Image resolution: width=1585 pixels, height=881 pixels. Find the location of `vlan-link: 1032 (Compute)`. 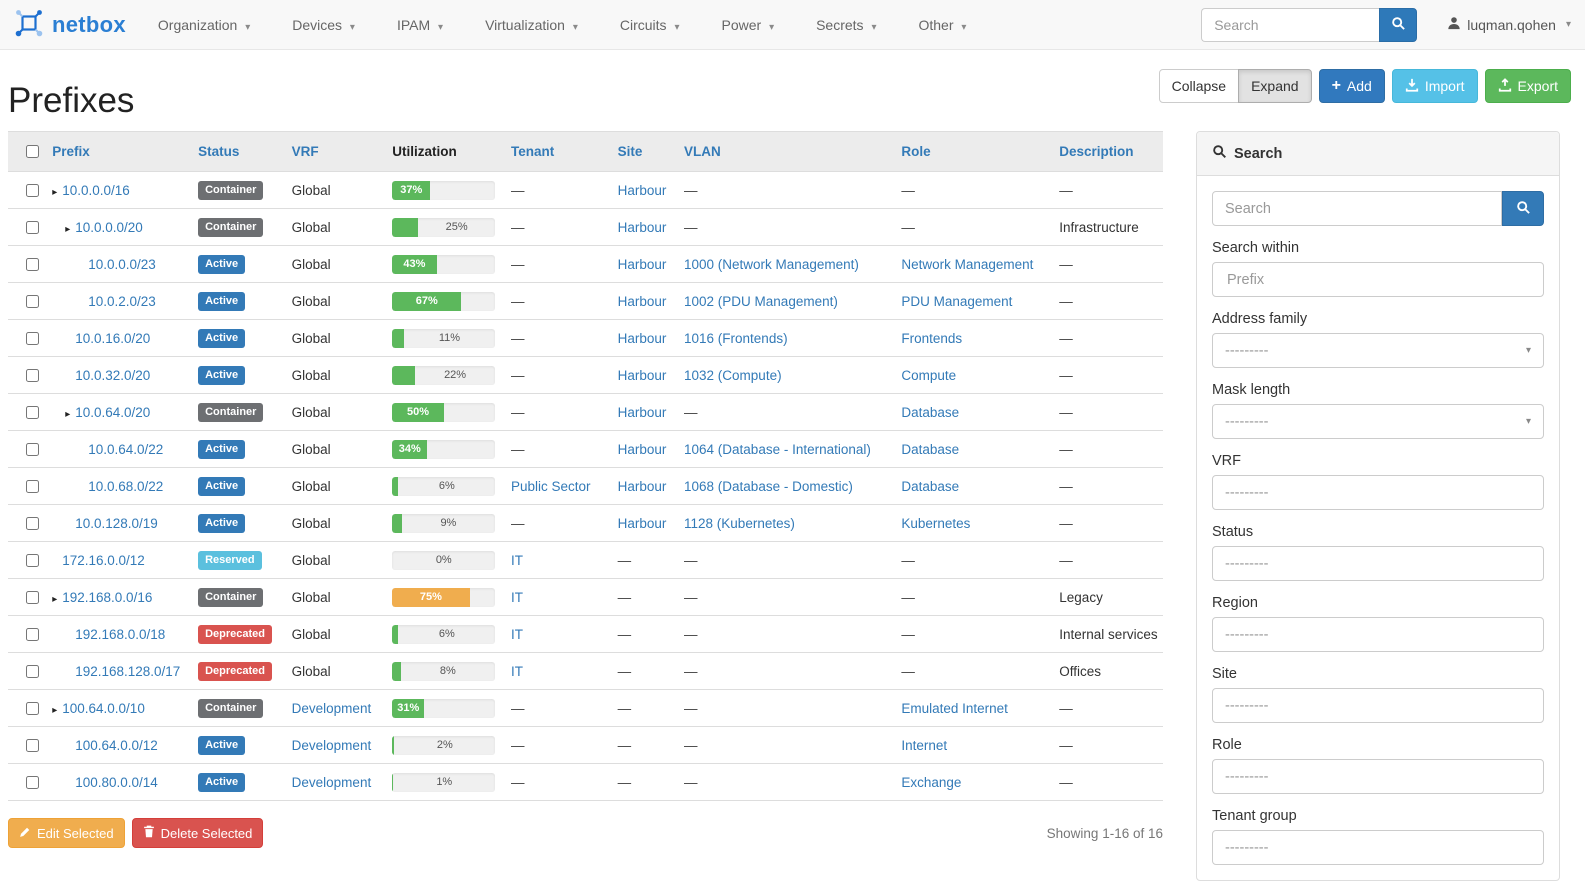

vlan-link: 1032 (Compute) is located at coordinates (733, 375).